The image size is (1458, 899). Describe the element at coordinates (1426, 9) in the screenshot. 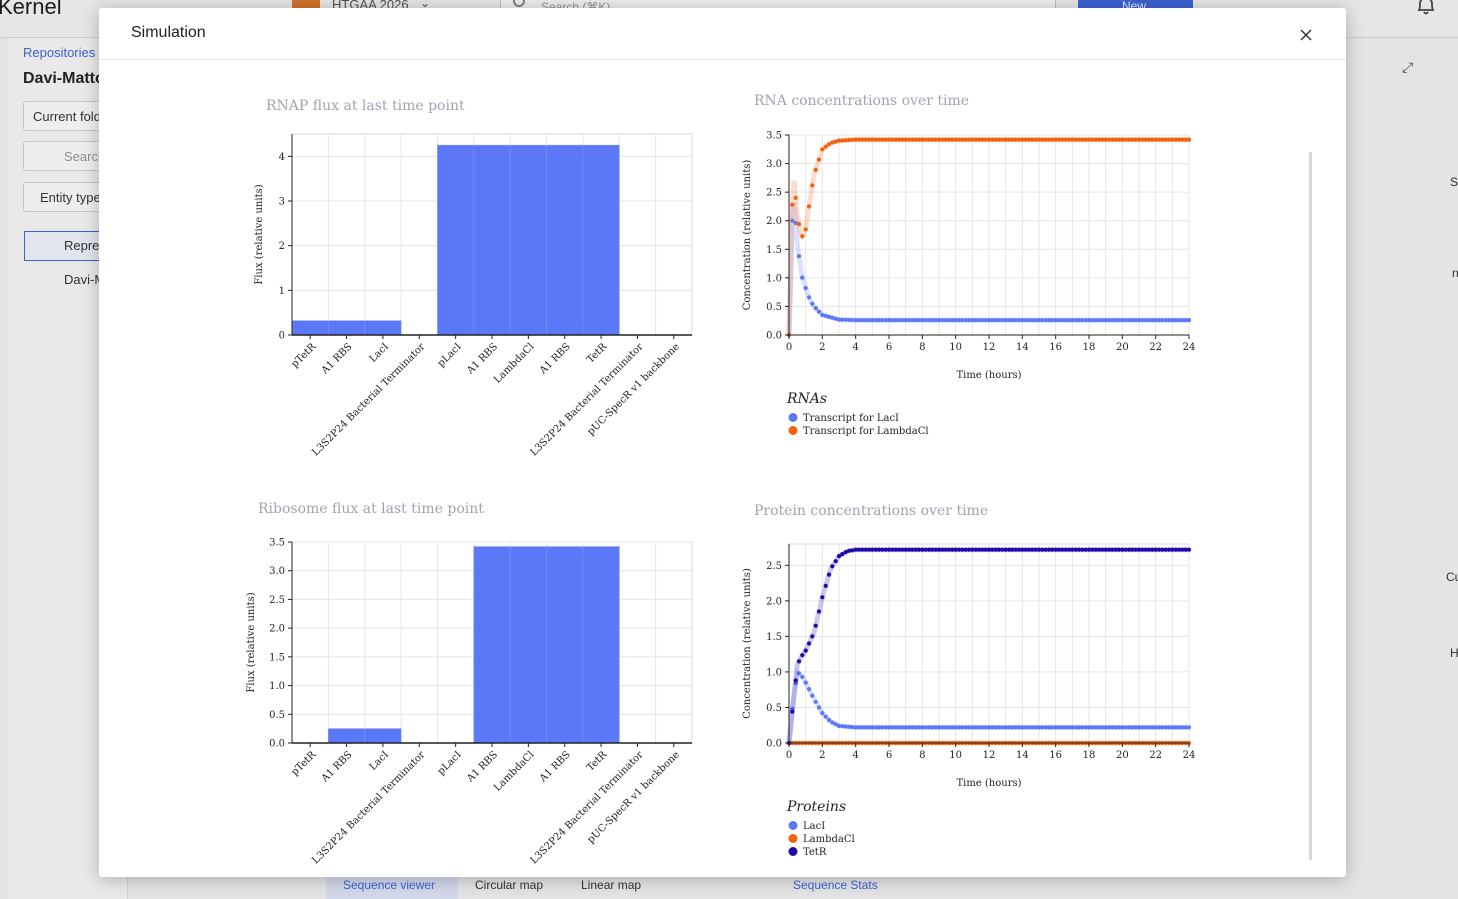

I see `bell-icon` at that location.